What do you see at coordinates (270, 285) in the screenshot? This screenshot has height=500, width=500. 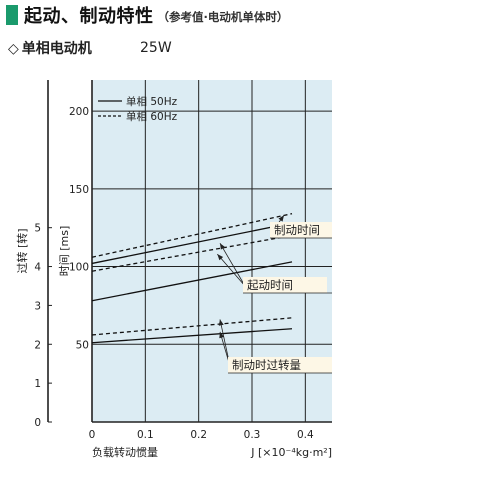 I see `annotation-label: 起动时间` at bounding box center [270, 285].